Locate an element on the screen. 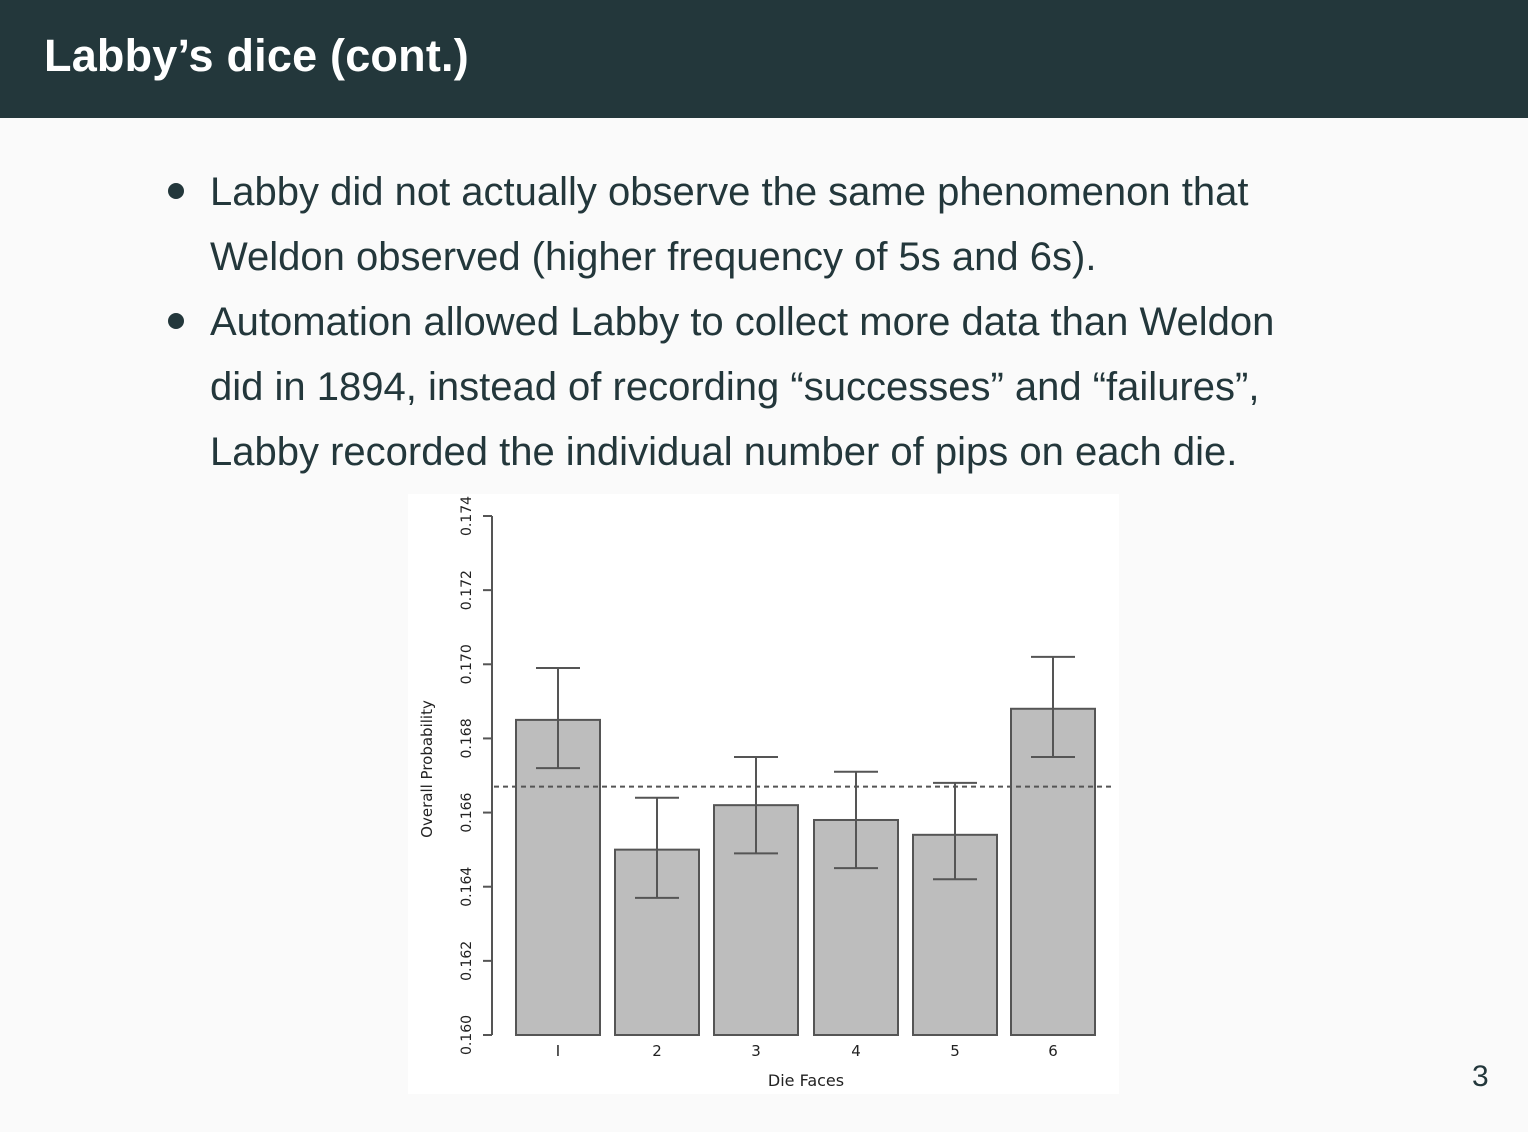 This screenshot has height=1132, width=1528. x-axis-labels: I 2 3 4 5 6 is located at coordinates (807, 1051).